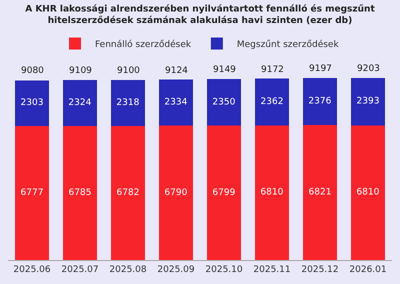 The height and width of the screenshot is (284, 400). I want to click on data-label: 6777, so click(32, 193).